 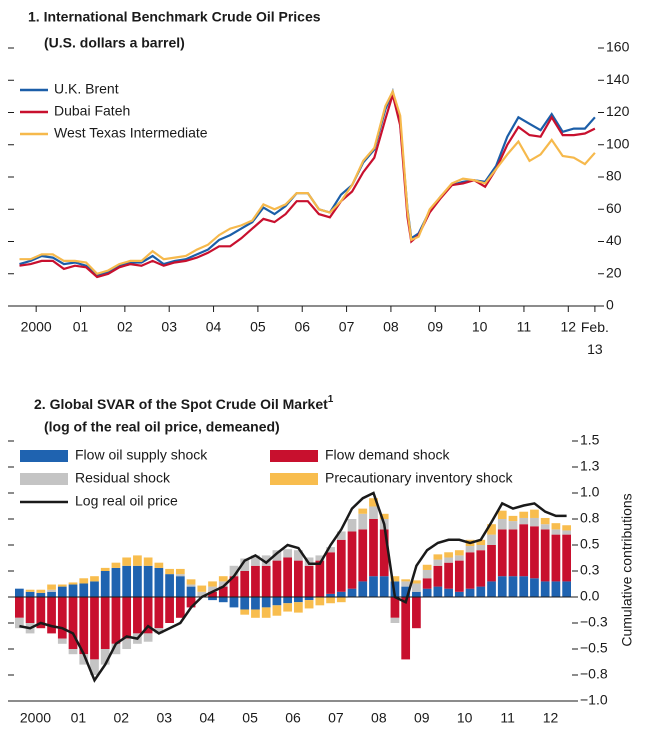 I want to click on y-tick-label: −1.0, so click(x=594, y=700).